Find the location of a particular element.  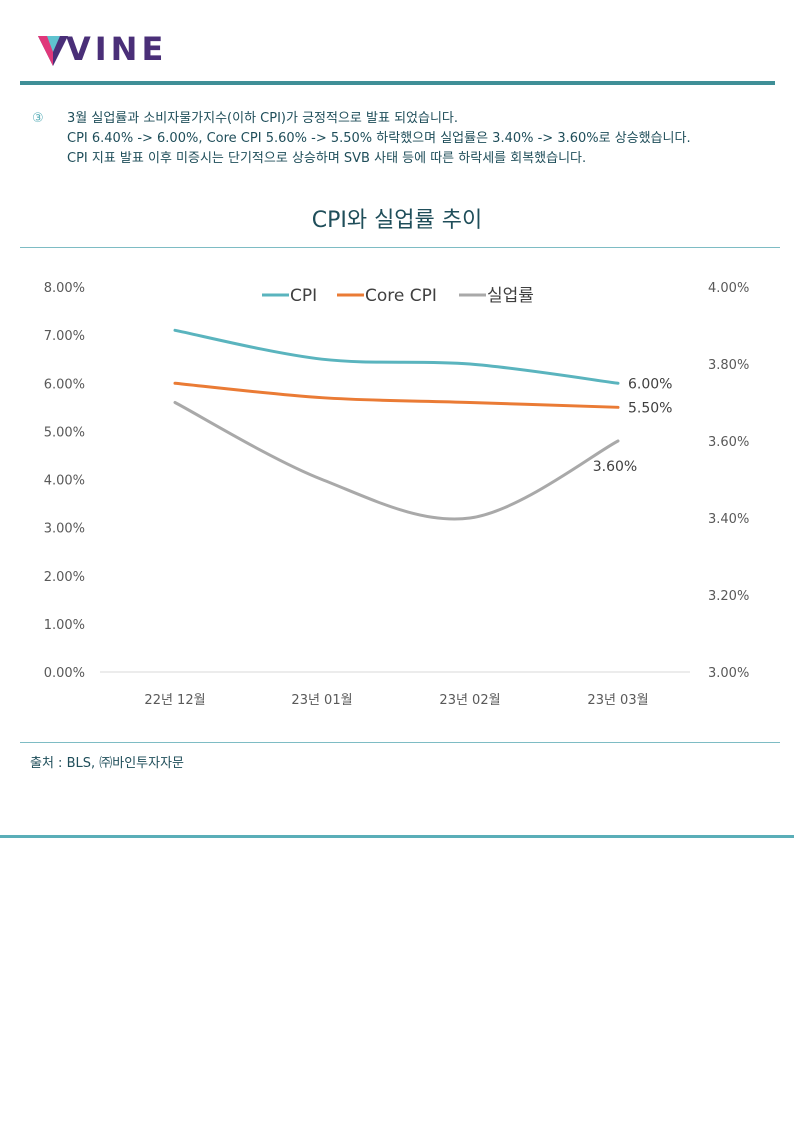

source-note: 출처 : BLS, ㈜바인투자자문 is located at coordinates (107, 763).